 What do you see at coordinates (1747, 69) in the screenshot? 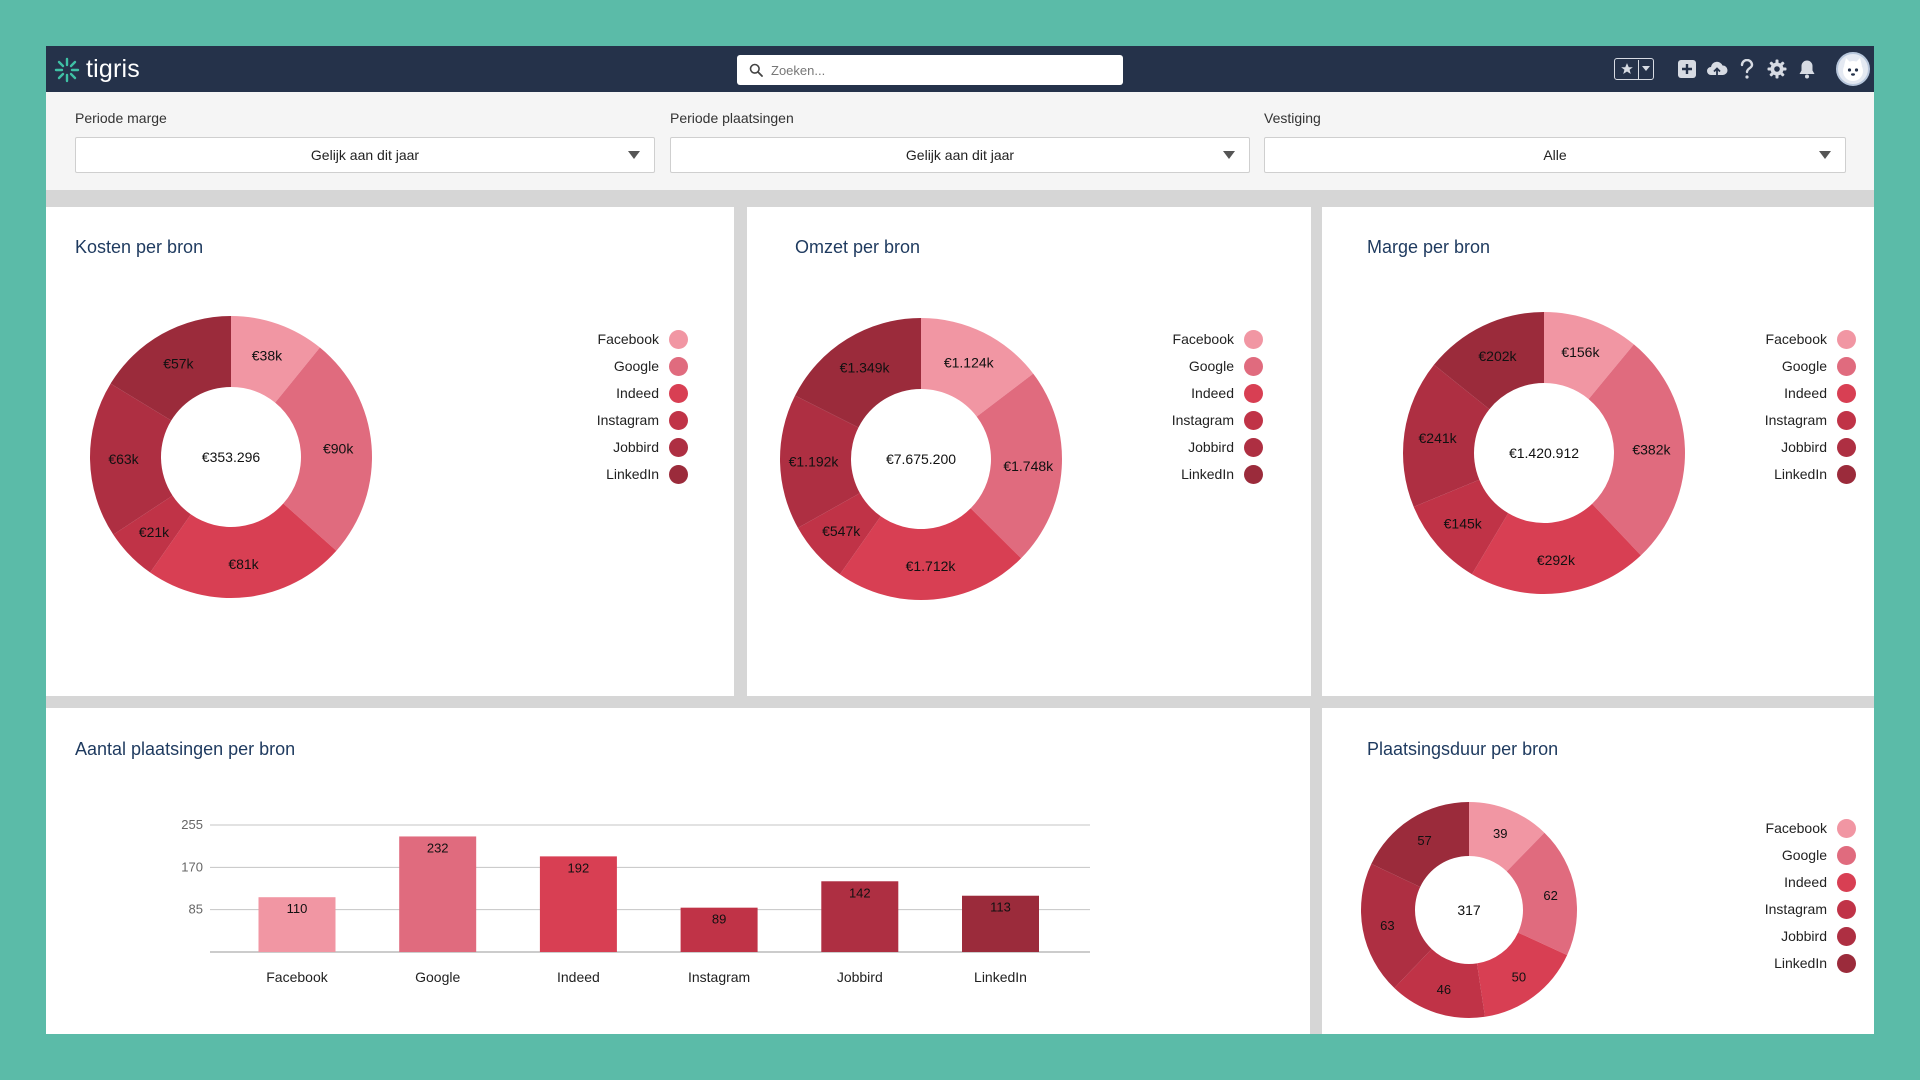
I see `help-icon` at bounding box center [1747, 69].